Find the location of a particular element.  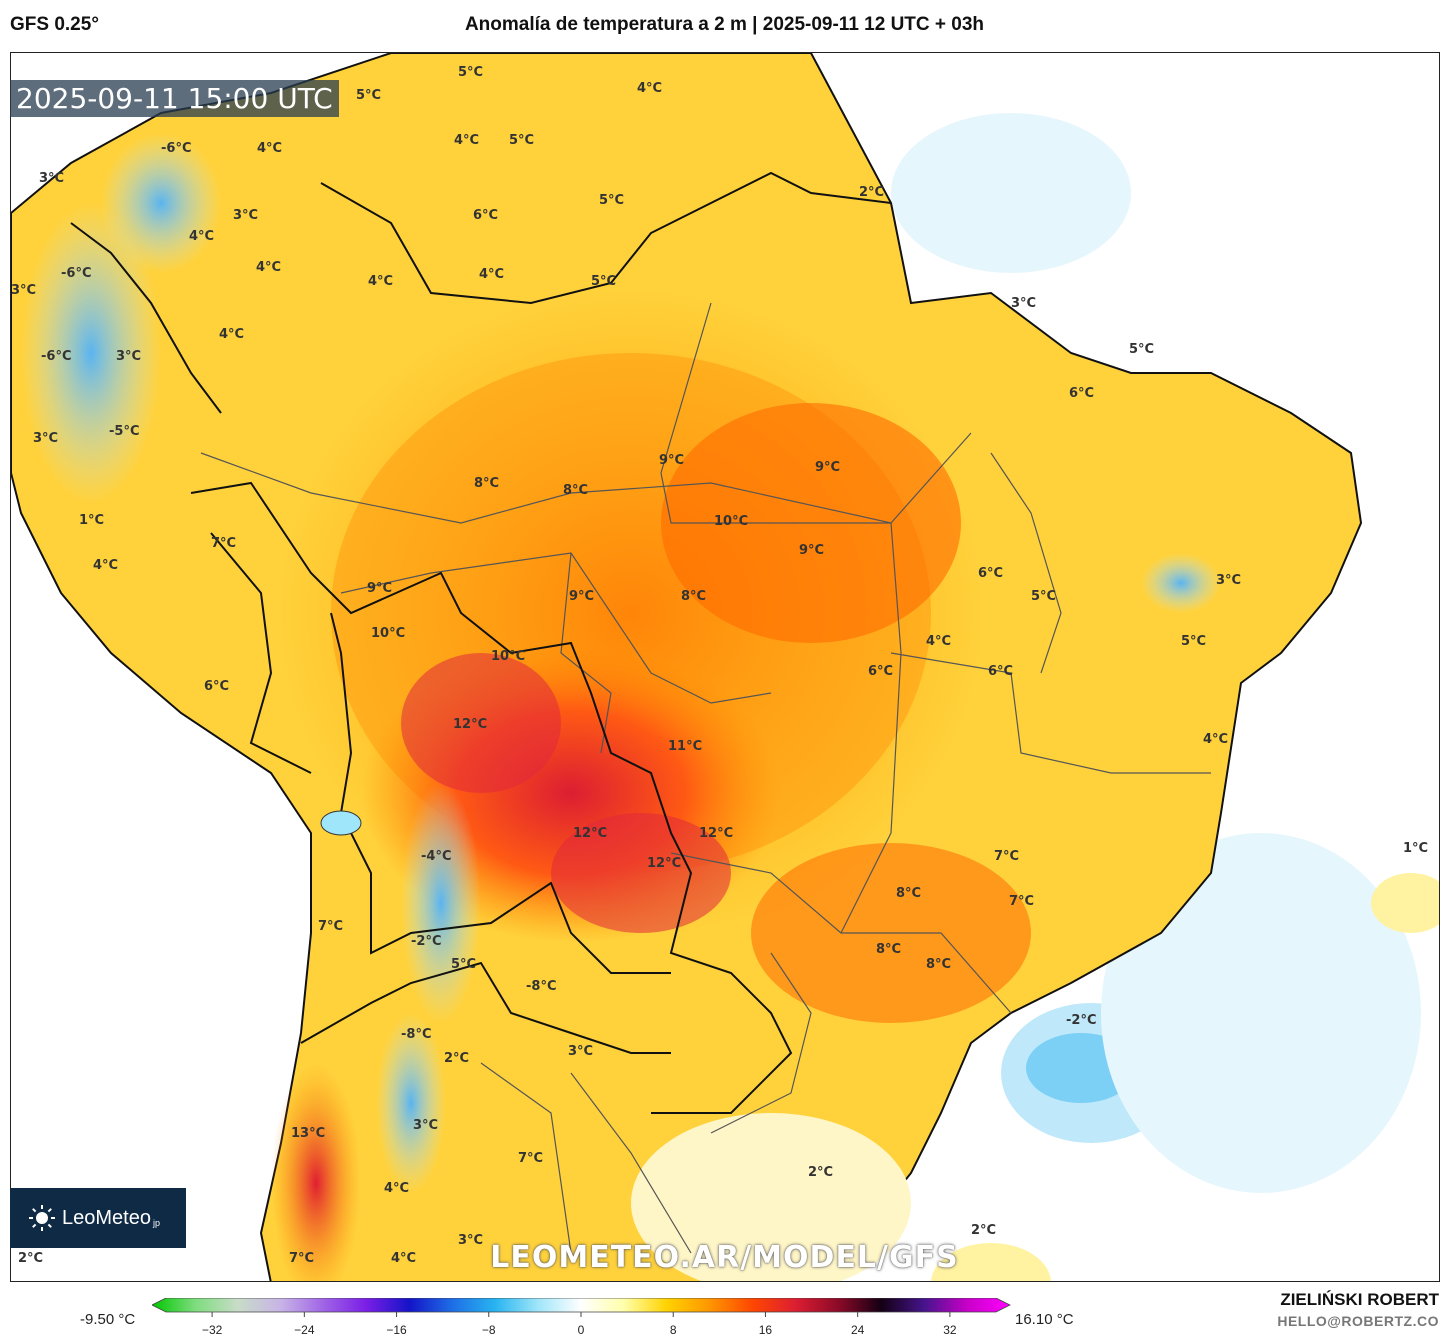

northeast-cool-patch is located at coordinates (1181, 583).